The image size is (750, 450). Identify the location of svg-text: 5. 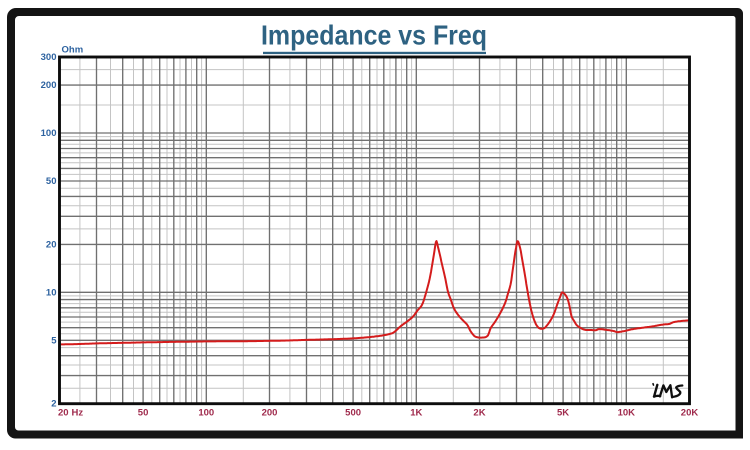
(54, 340).